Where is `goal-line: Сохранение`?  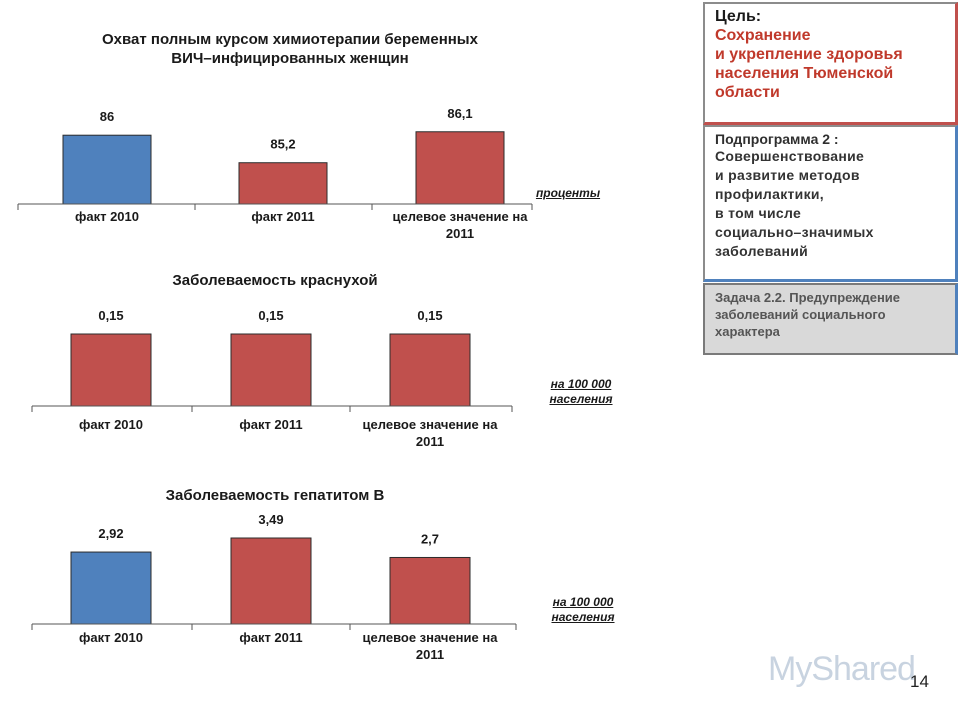
goal-line: Сохранение is located at coordinates (763, 35).